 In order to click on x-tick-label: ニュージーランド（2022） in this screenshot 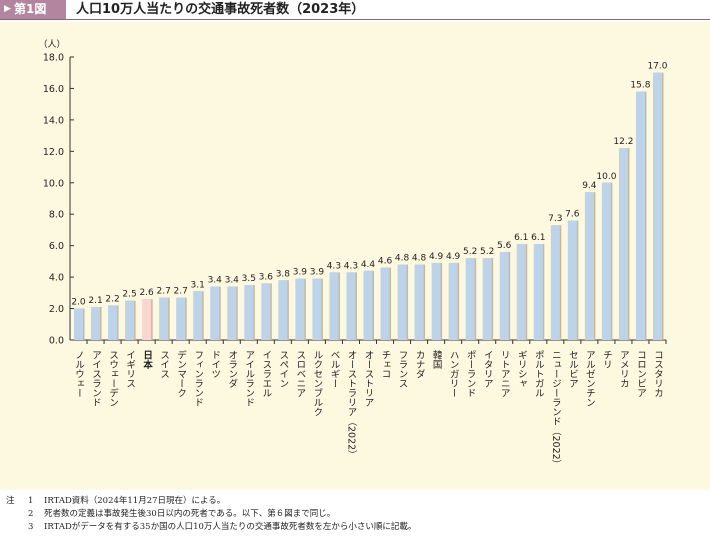, I will do `click(556, 409)`.